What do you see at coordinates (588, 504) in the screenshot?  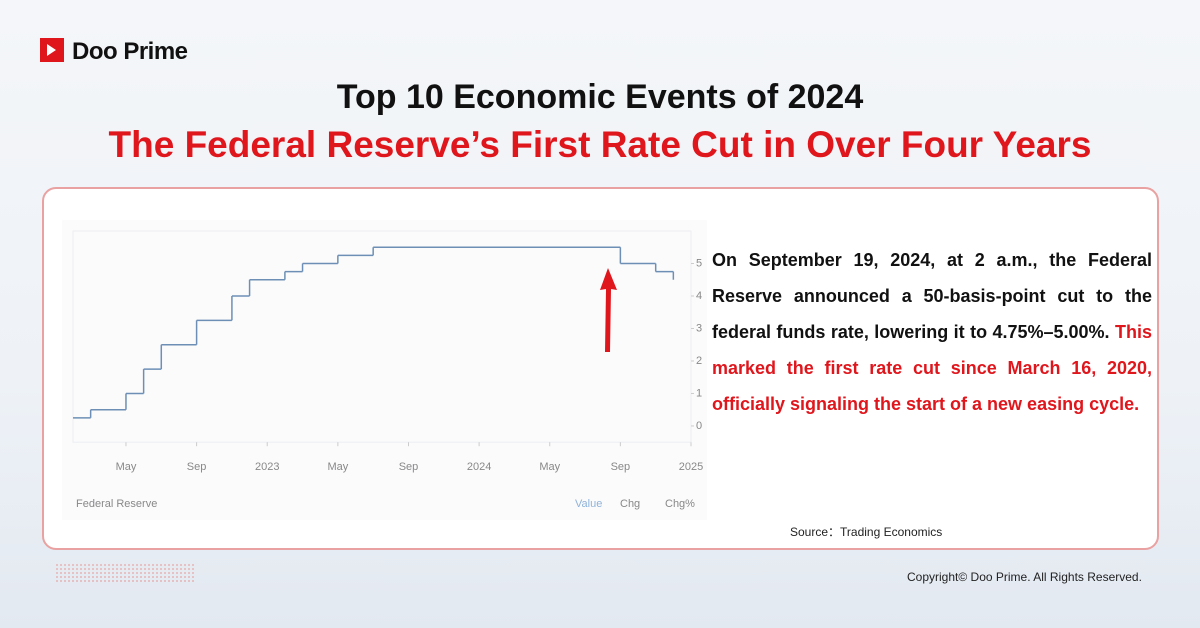 I see `tab: Value` at bounding box center [588, 504].